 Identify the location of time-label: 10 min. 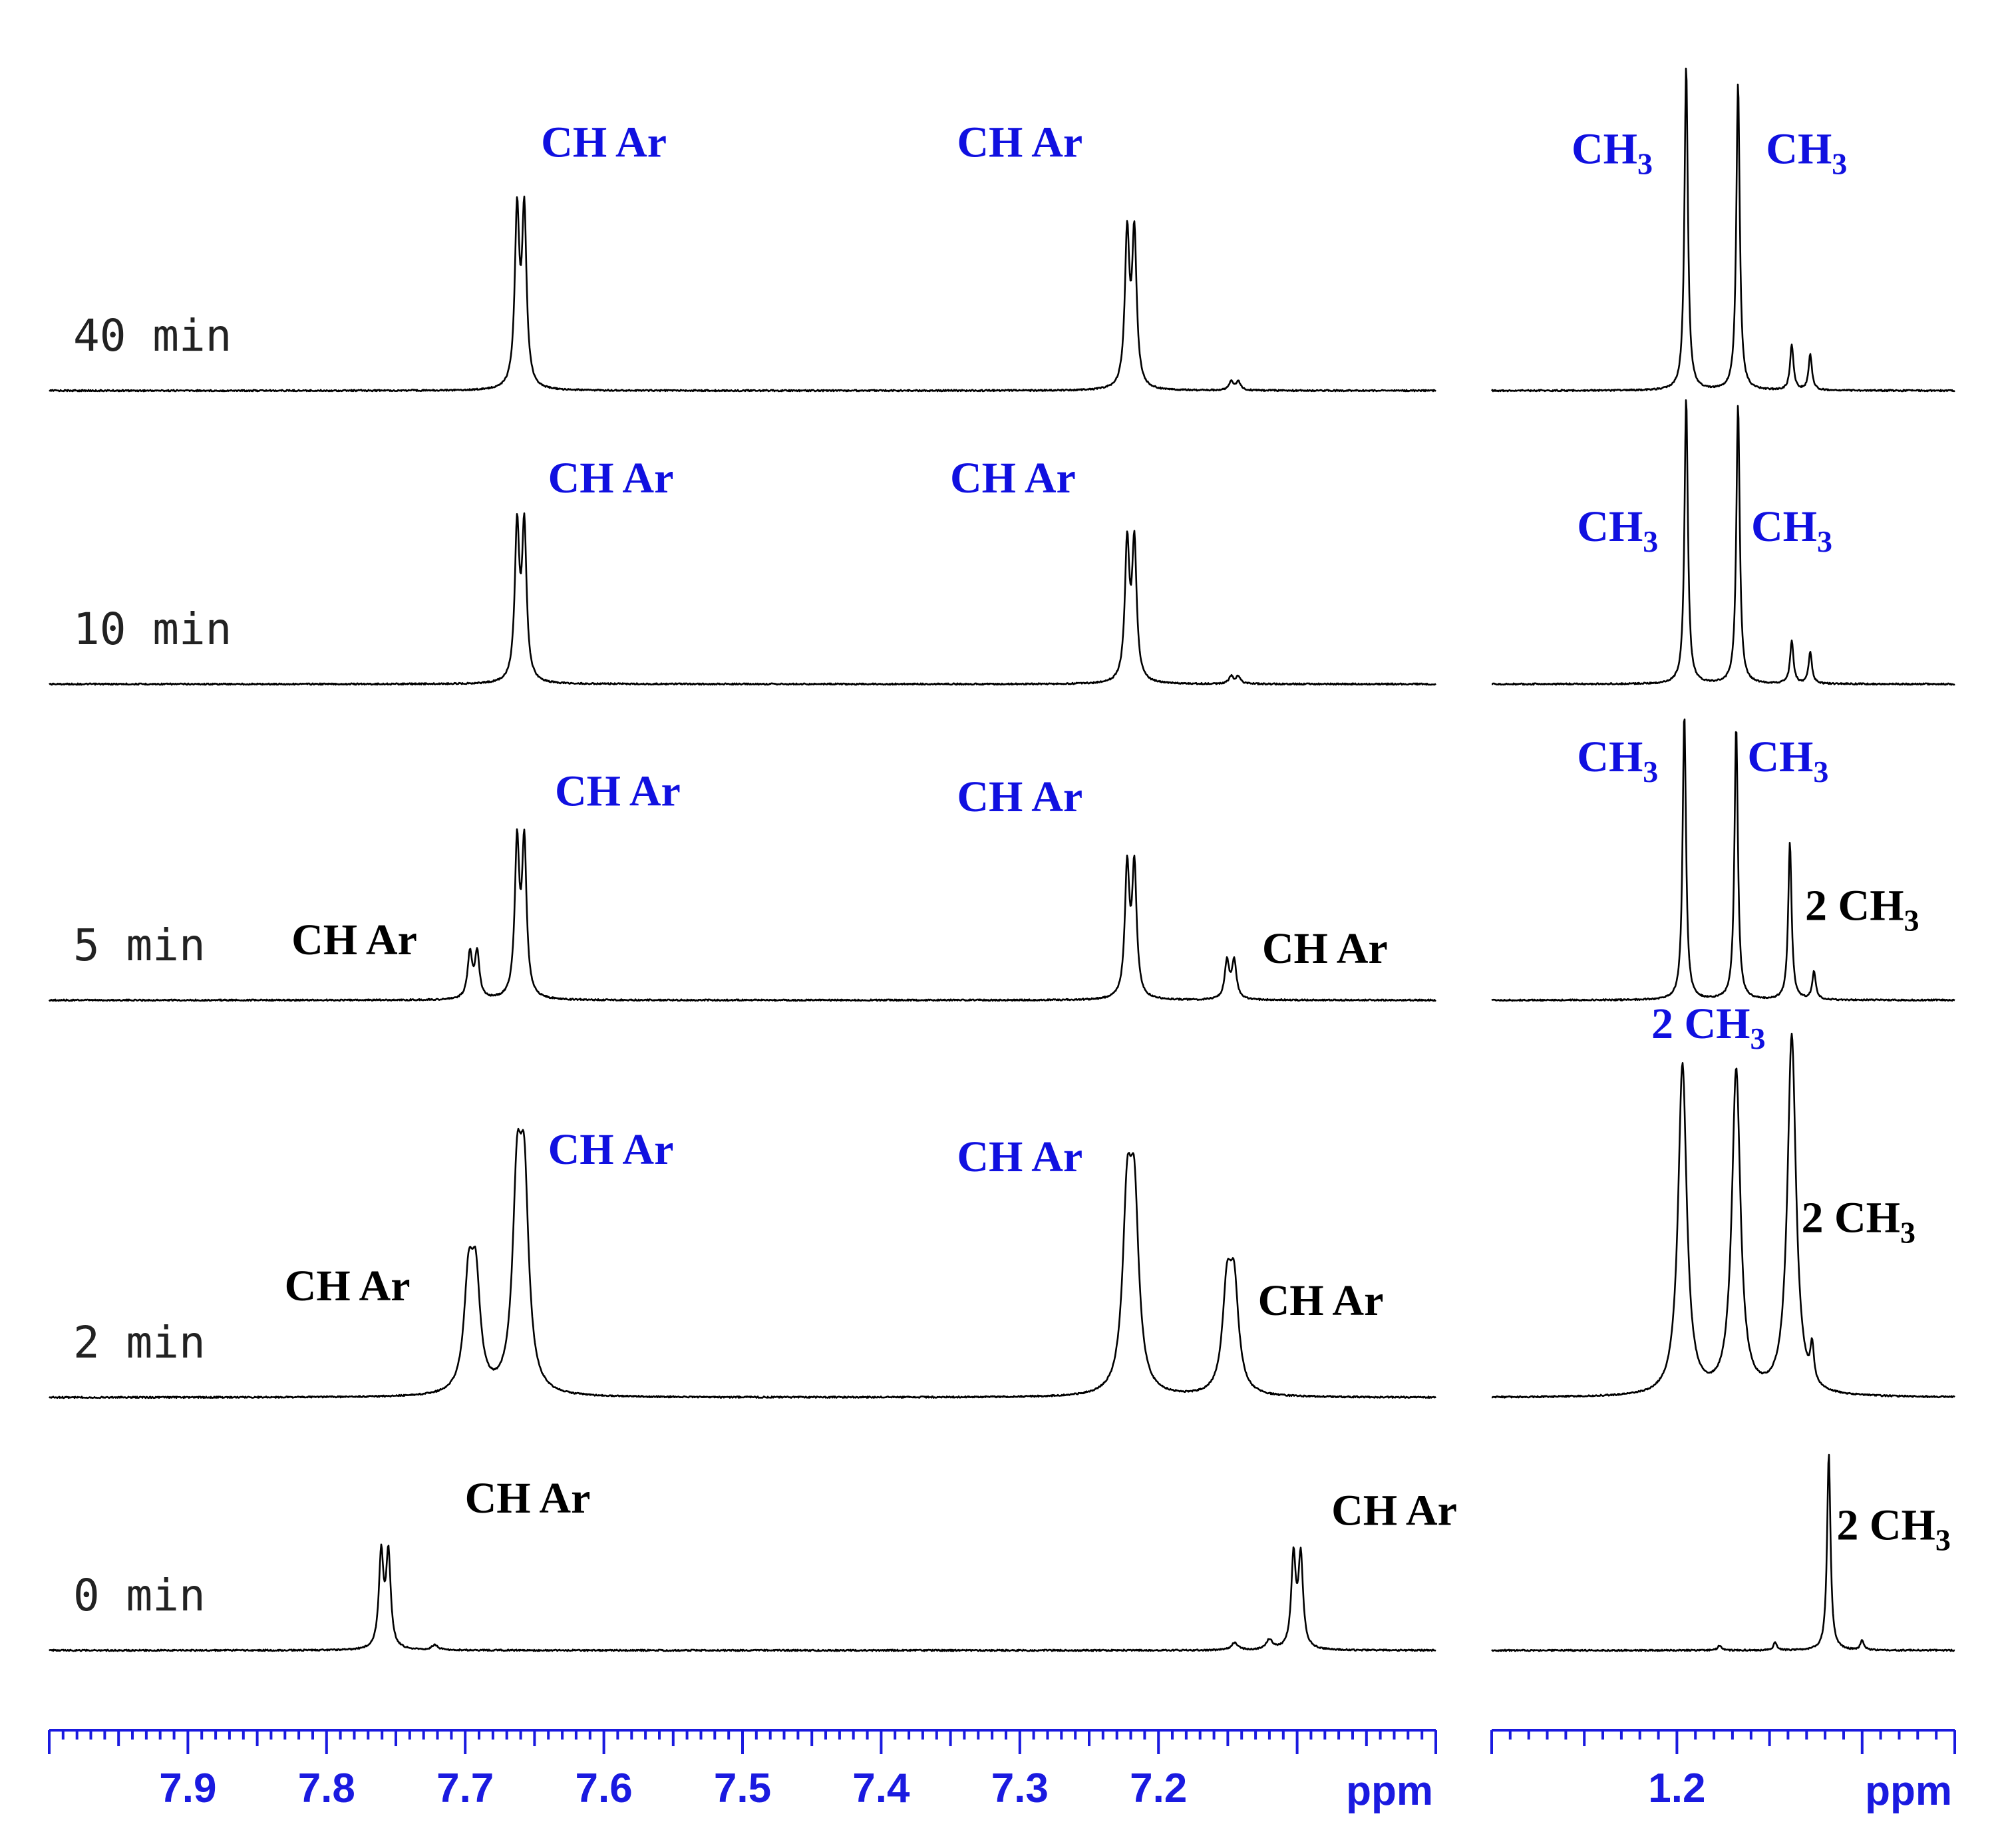
(152, 629).